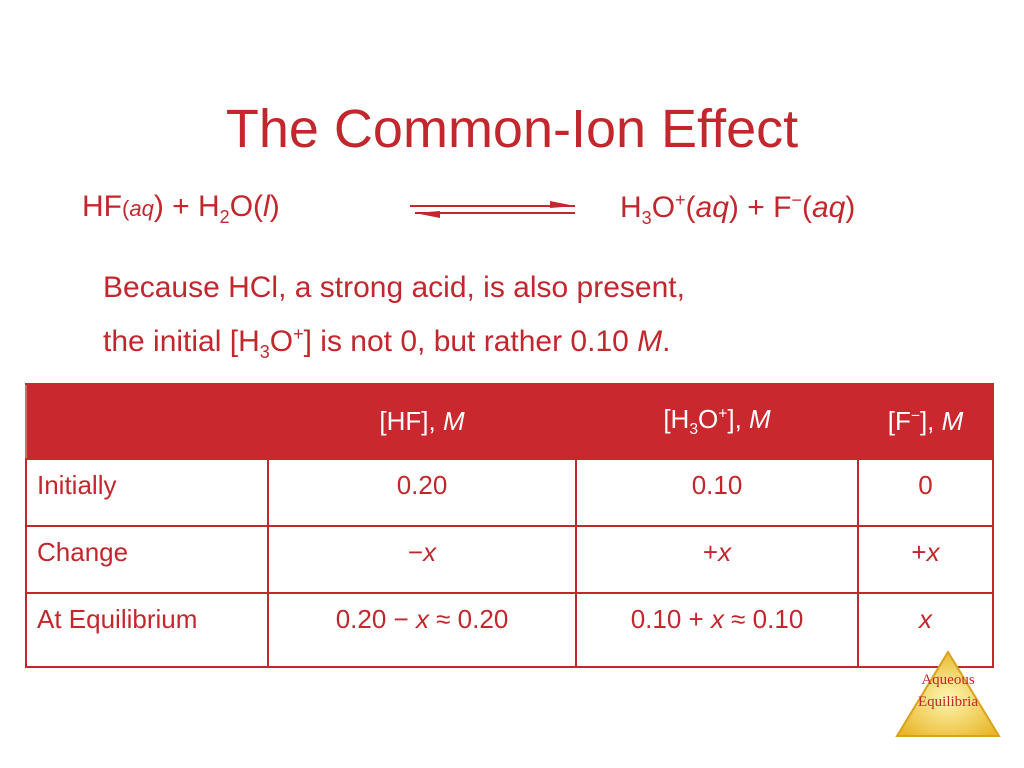 This screenshot has width=1024, height=768. What do you see at coordinates (663, 207) in the screenshot?
I see `eq-run: O` at bounding box center [663, 207].